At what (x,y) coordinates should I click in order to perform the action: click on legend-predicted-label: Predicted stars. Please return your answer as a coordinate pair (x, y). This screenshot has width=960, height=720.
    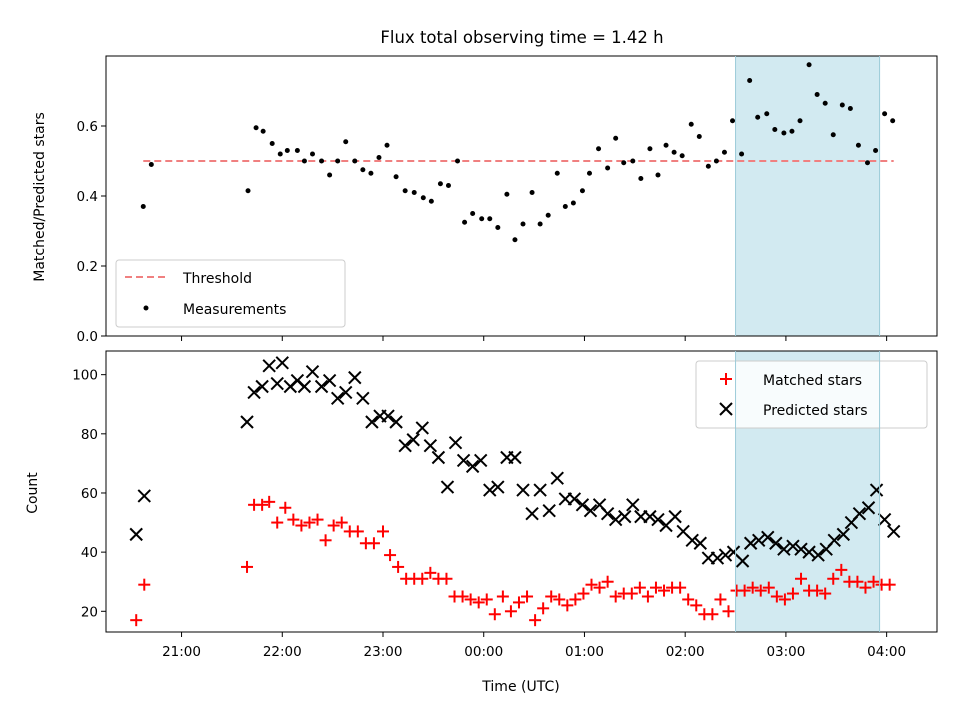
    Looking at the image, I should click on (815, 411).